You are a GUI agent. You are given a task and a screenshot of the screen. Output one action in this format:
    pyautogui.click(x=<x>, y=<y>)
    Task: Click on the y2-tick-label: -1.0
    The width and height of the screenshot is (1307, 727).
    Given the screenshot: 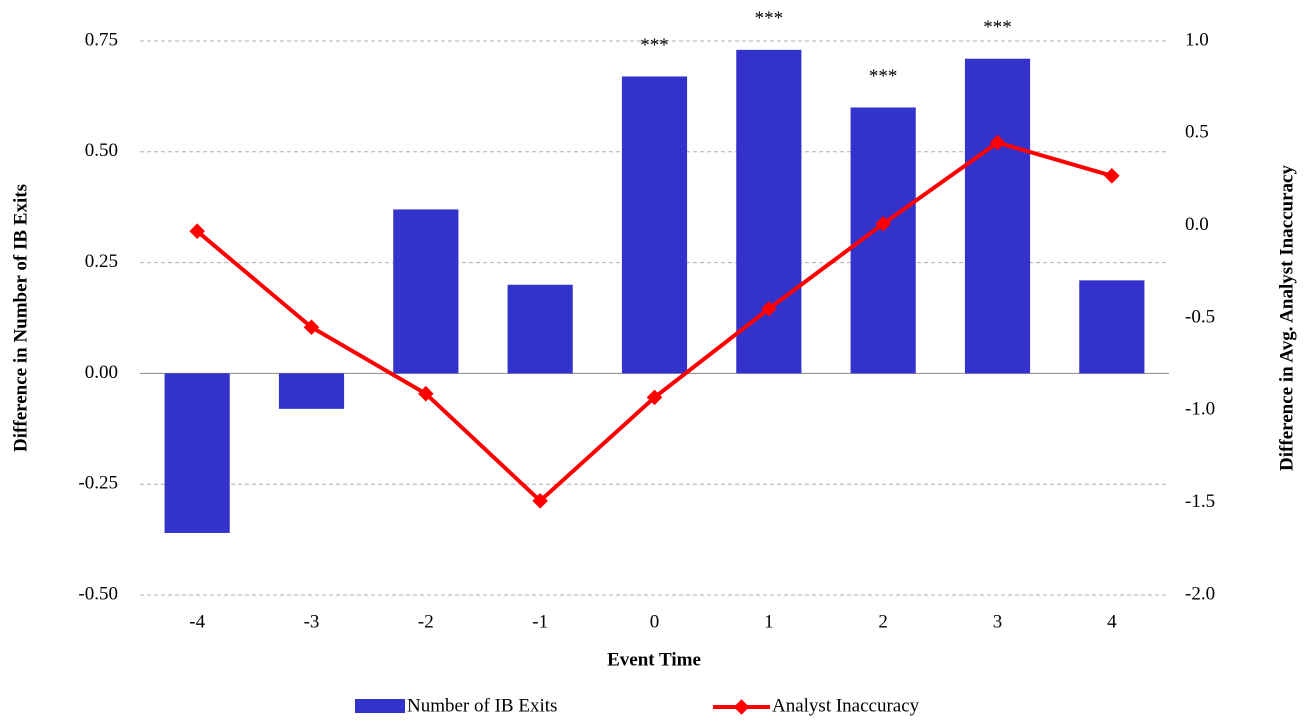 What is the action you would take?
    pyautogui.click(x=1200, y=409)
    